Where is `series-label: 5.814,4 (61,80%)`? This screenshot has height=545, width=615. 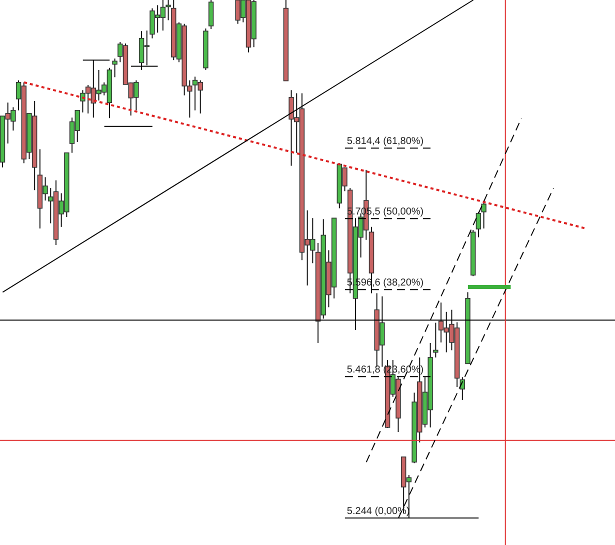
series-label: 5.814,4 (61,80%) is located at coordinates (385, 142).